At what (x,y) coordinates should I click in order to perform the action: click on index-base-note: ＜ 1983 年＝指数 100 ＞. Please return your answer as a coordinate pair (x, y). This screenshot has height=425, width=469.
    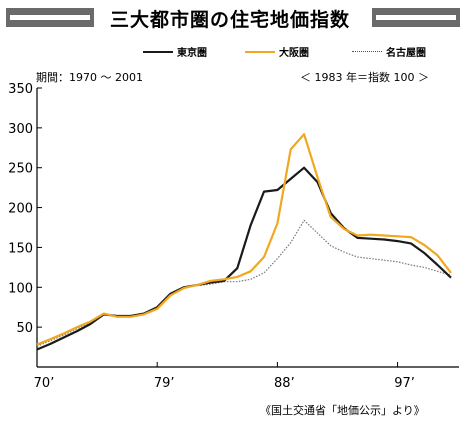
    Looking at the image, I should click on (364, 77).